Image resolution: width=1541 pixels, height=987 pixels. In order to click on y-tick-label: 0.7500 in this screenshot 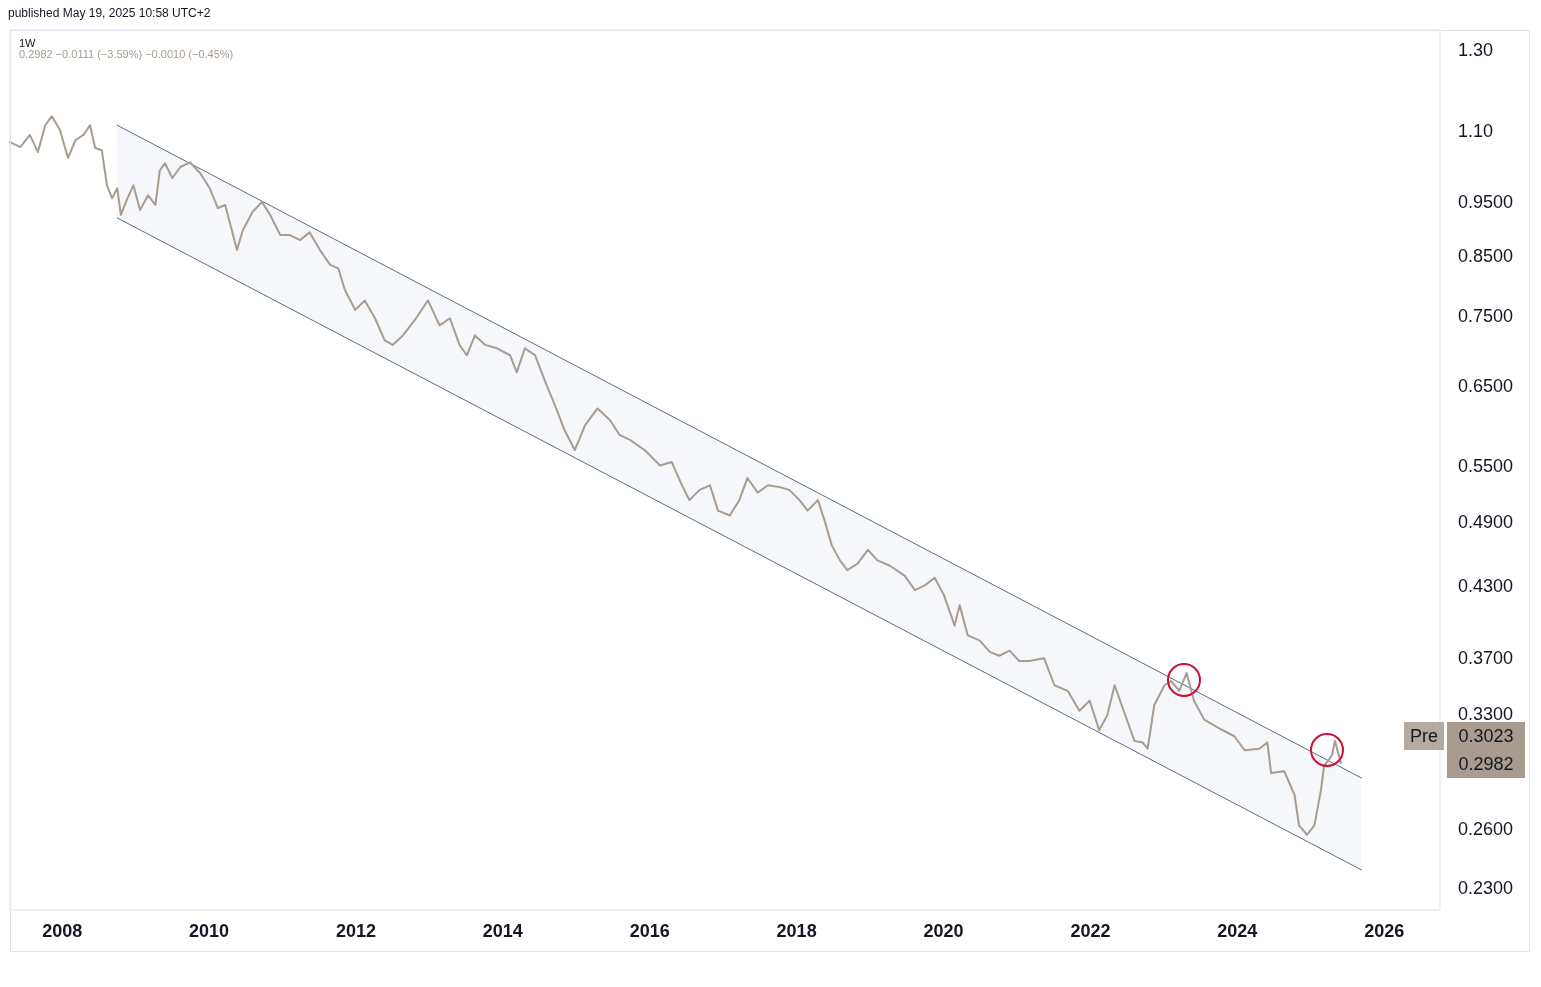, I will do `click(1486, 316)`.